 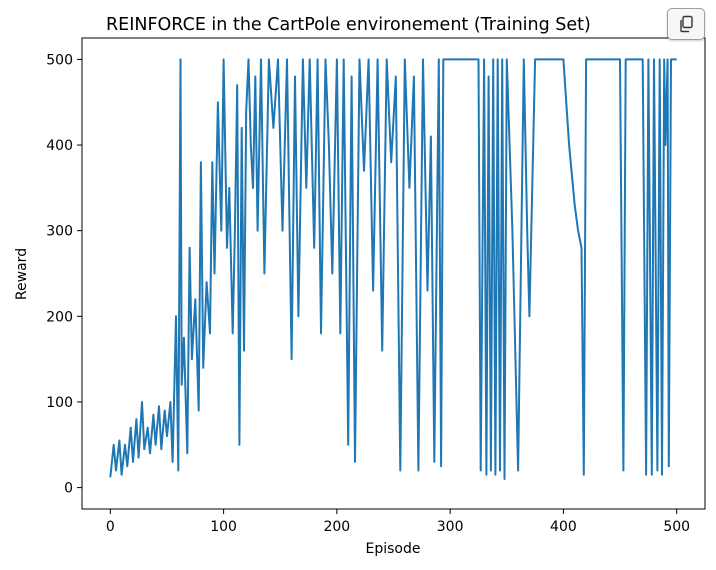 What do you see at coordinates (68, 489) in the screenshot?
I see `y-tick-label: 0` at bounding box center [68, 489].